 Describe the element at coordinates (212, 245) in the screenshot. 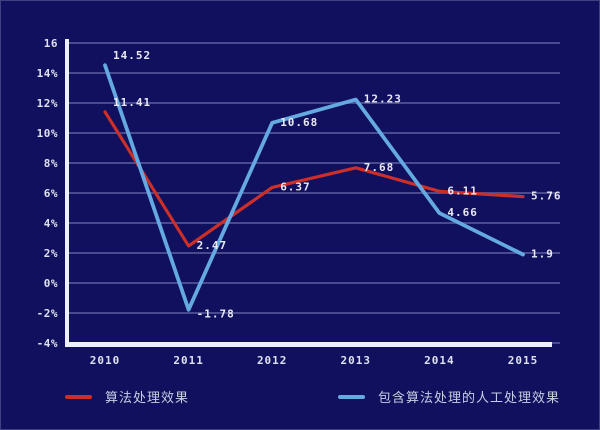

I see `data-label: 2.47` at that location.